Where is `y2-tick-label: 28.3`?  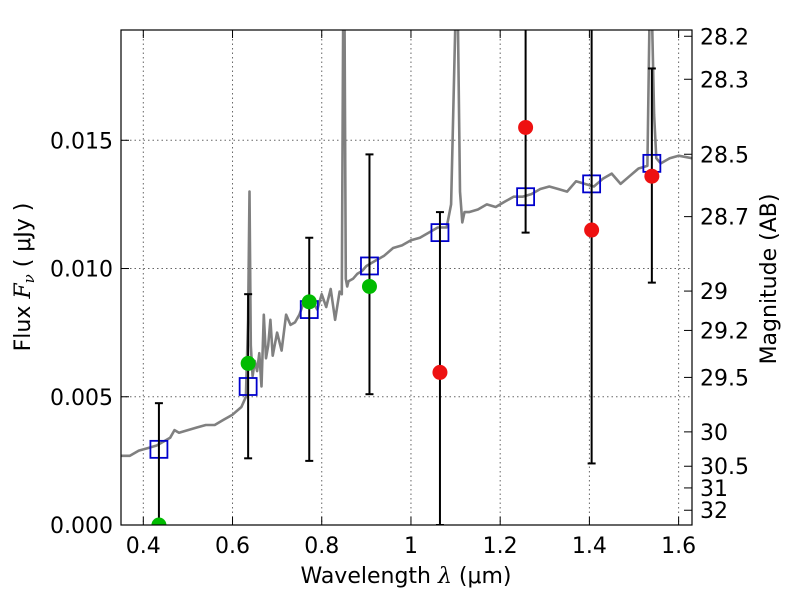 y2-tick-label: 28.3 is located at coordinates (724, 80).